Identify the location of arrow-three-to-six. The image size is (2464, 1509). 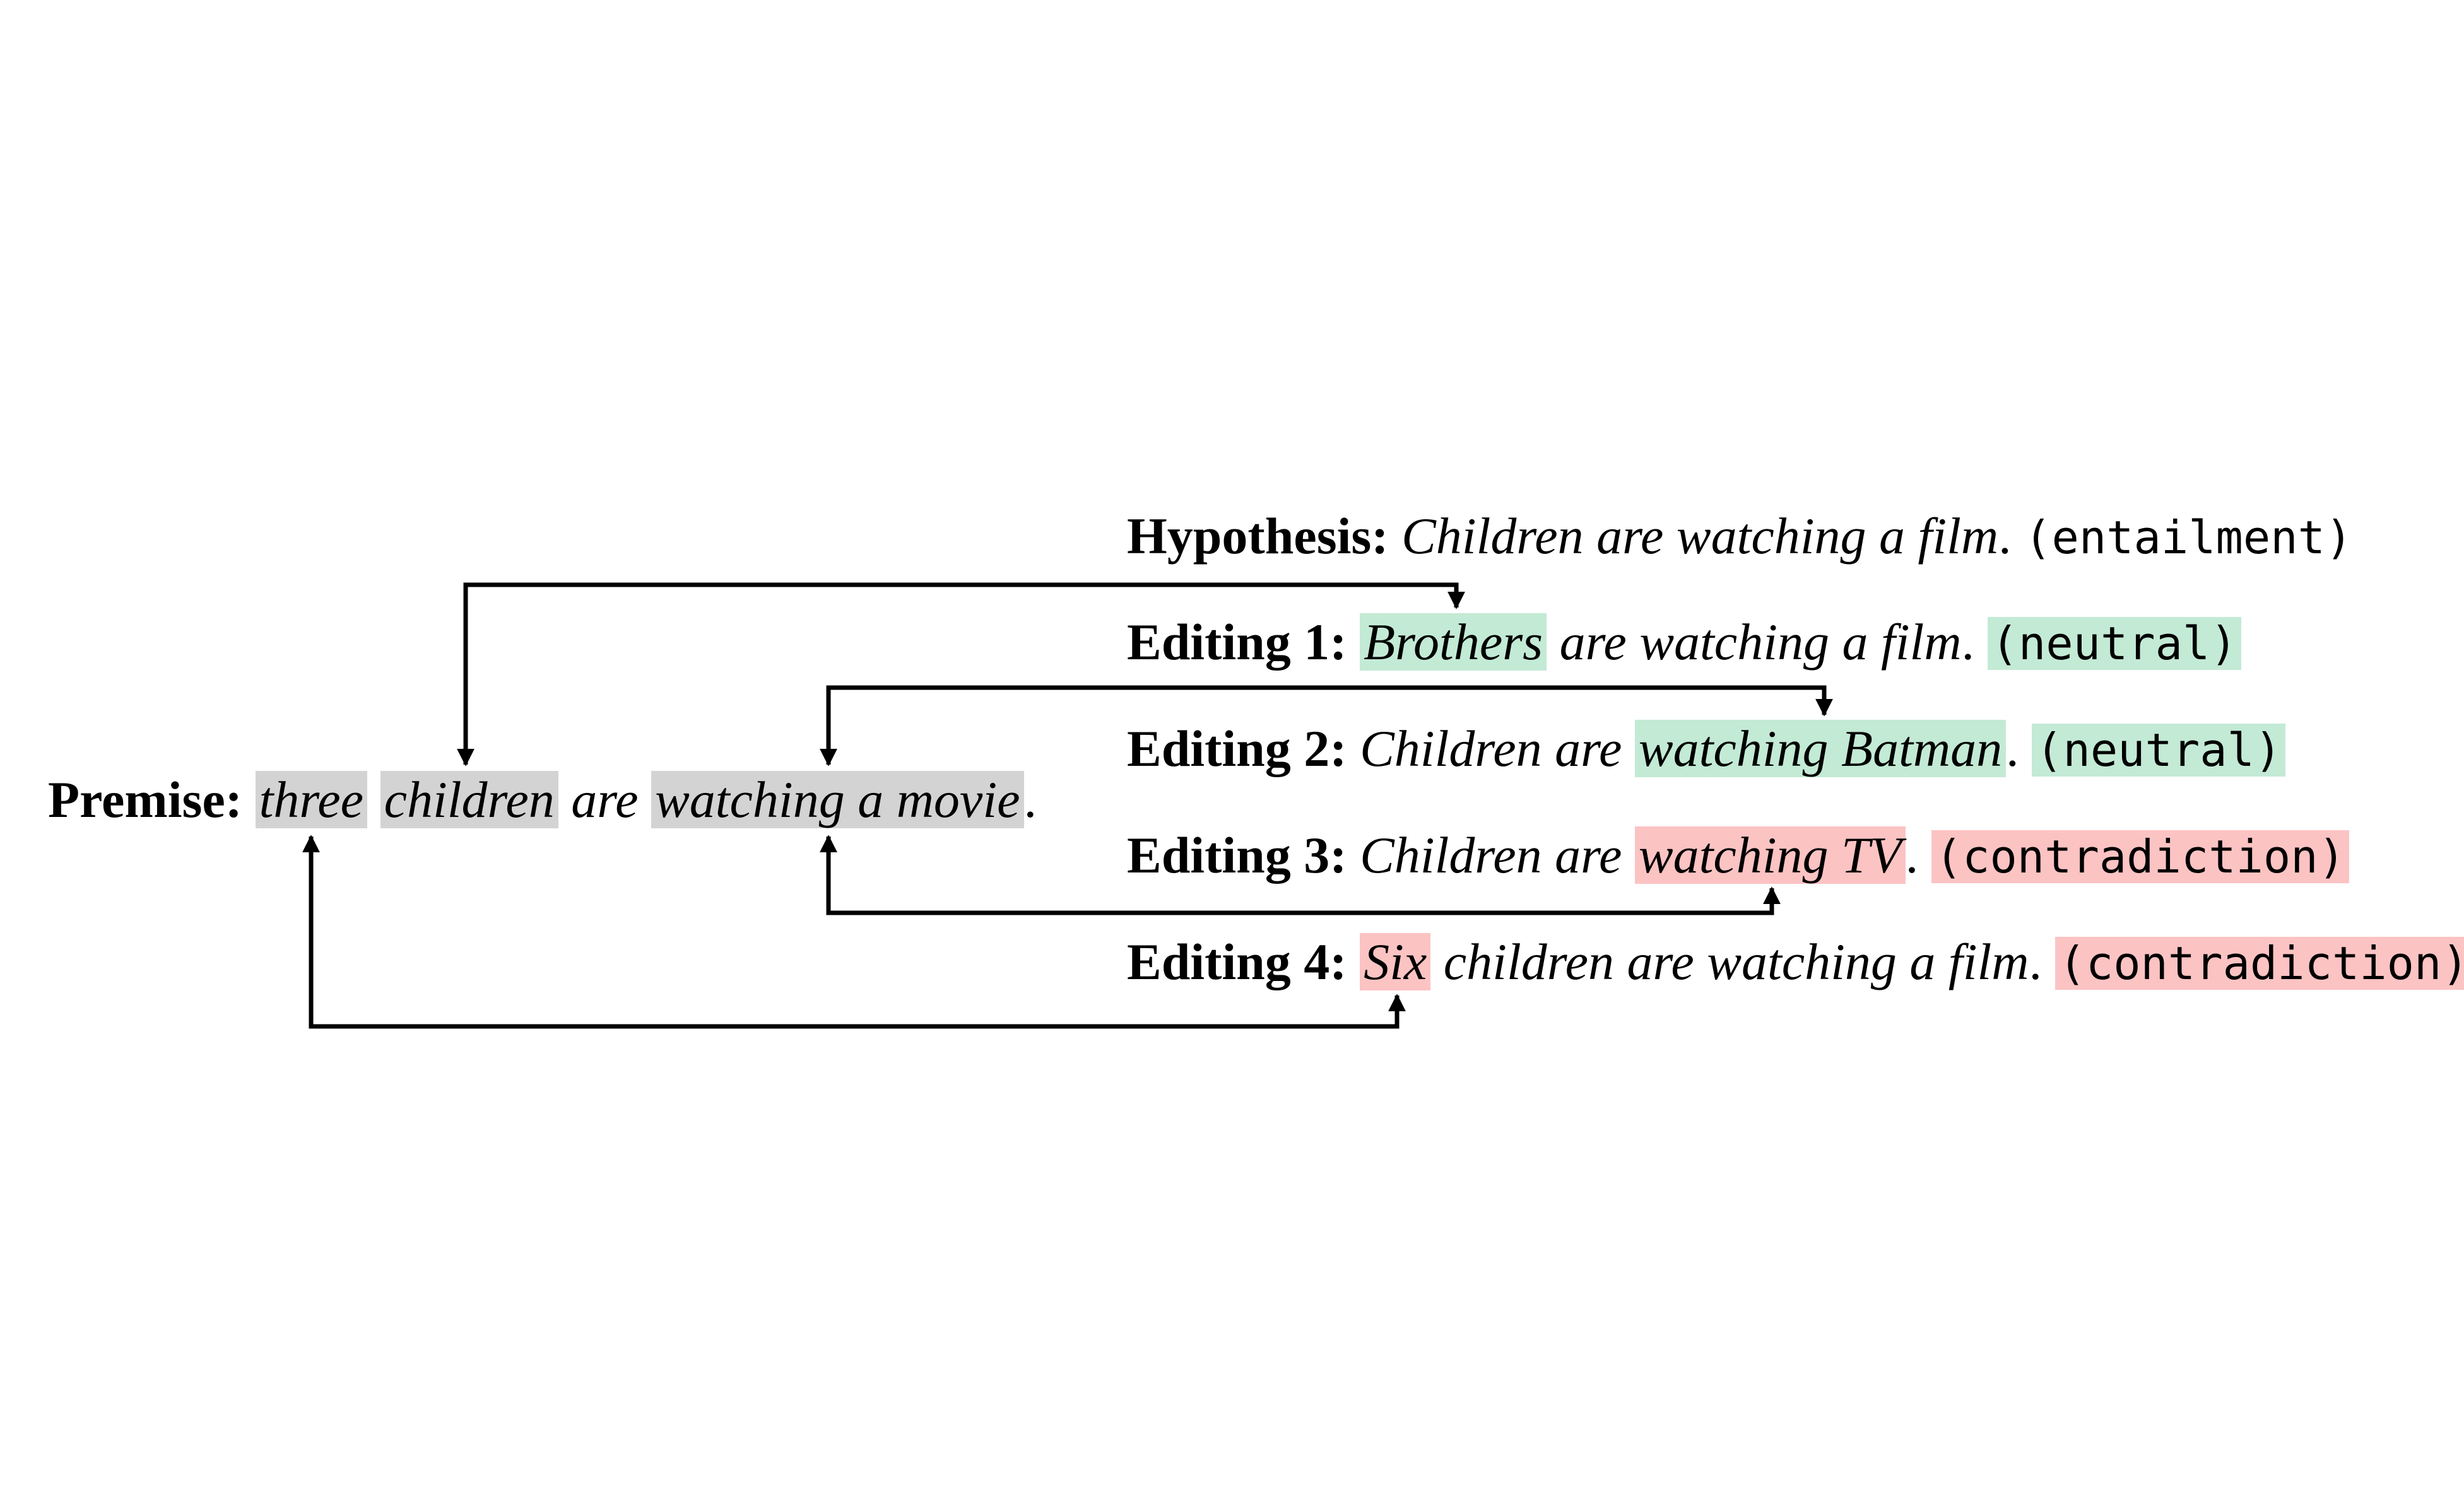
(854, 932).